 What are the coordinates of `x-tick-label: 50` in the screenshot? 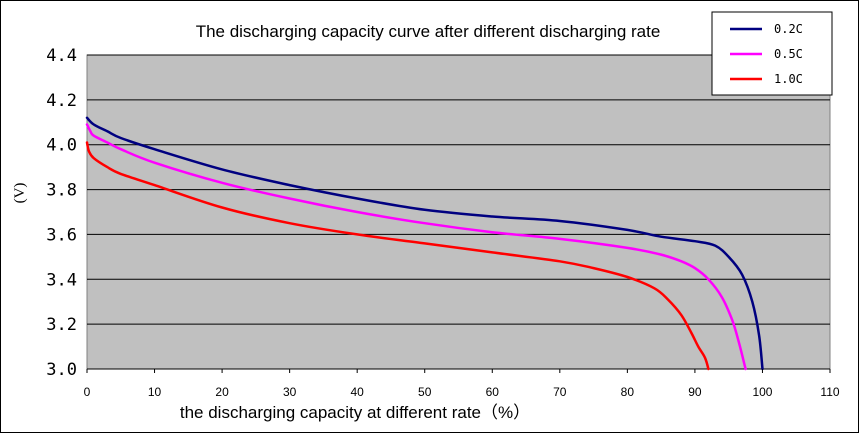 It's located at (425, 392).